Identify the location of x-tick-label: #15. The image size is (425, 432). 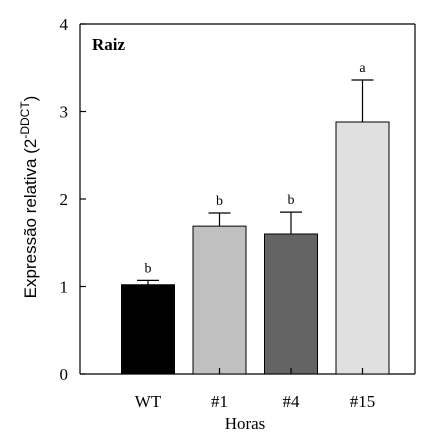
(363, 401).